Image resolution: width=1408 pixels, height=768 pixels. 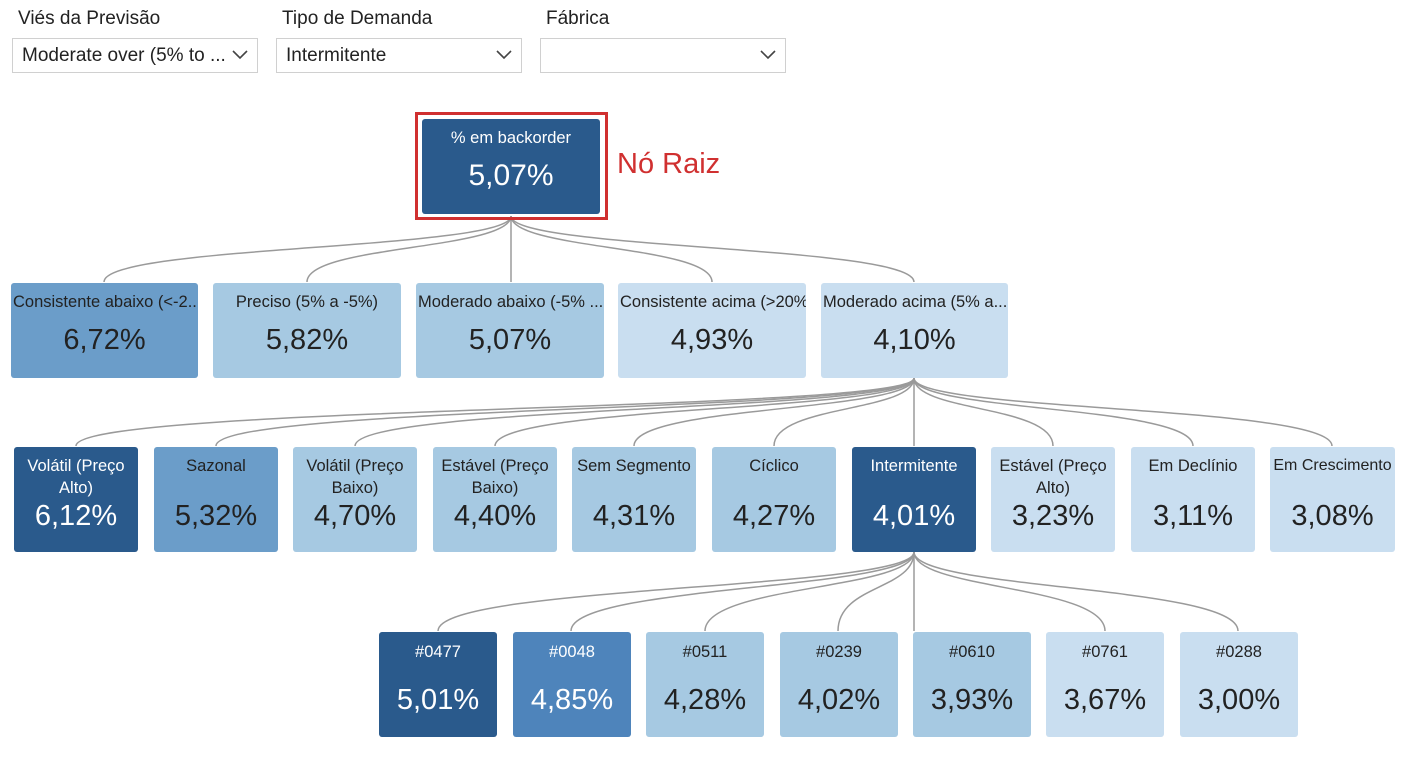 I want to click on node-label: Sazonal, so click(x=216, y=466).